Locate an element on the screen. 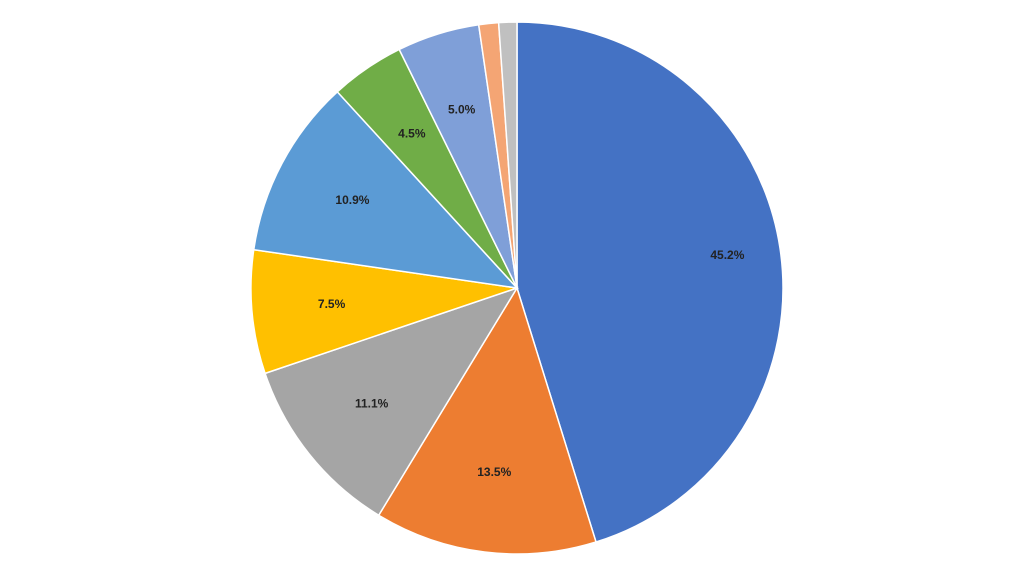  data-label: 13.5% is located at coordinates (494, 472).